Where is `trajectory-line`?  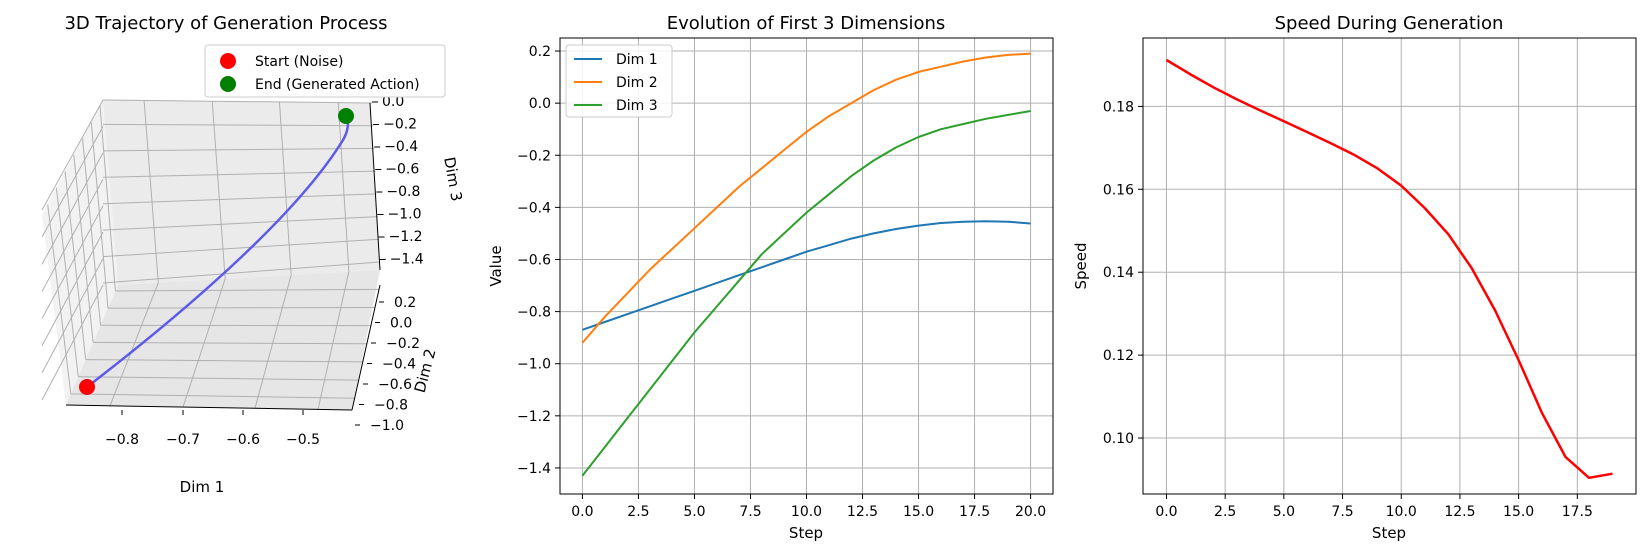
trajectory-line is located at coordinates (218, 251).